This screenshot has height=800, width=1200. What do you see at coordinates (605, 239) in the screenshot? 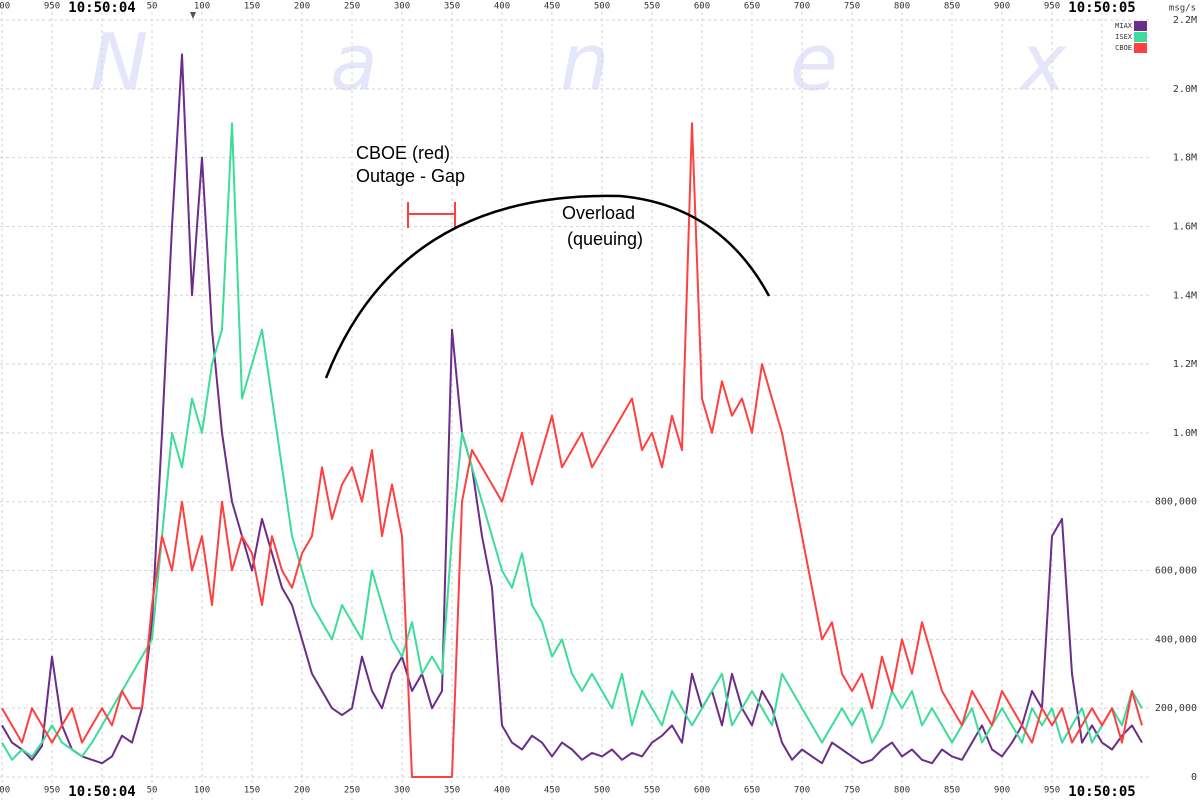
I see `annotation: (queuing)` at bounding box center [605, 239].